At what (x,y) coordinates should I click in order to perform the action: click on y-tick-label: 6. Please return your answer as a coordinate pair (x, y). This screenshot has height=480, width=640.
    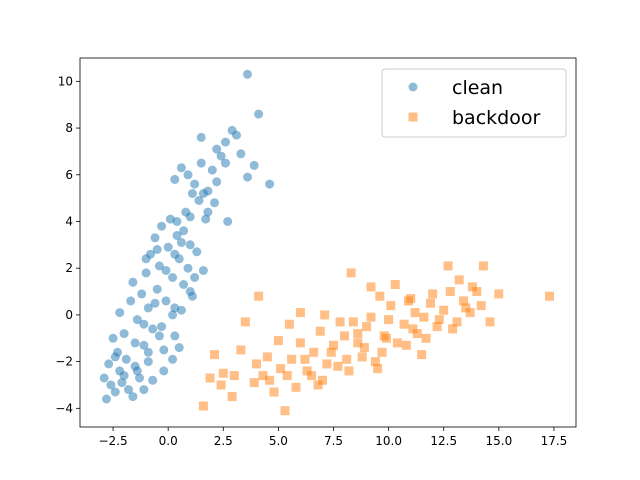
    Looking at the image, I should click on (69, 175).